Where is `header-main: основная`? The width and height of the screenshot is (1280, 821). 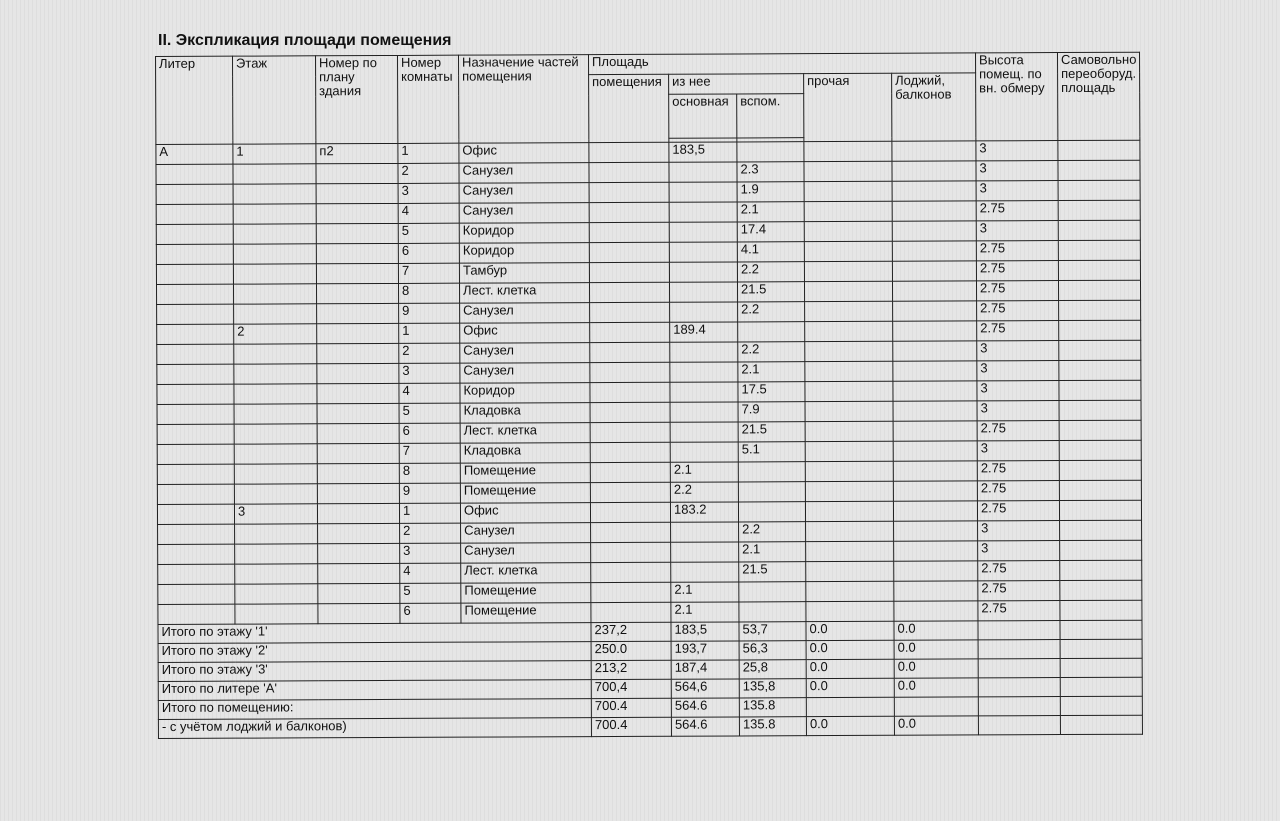
header-main: основная is located at coordinates (702, 116).